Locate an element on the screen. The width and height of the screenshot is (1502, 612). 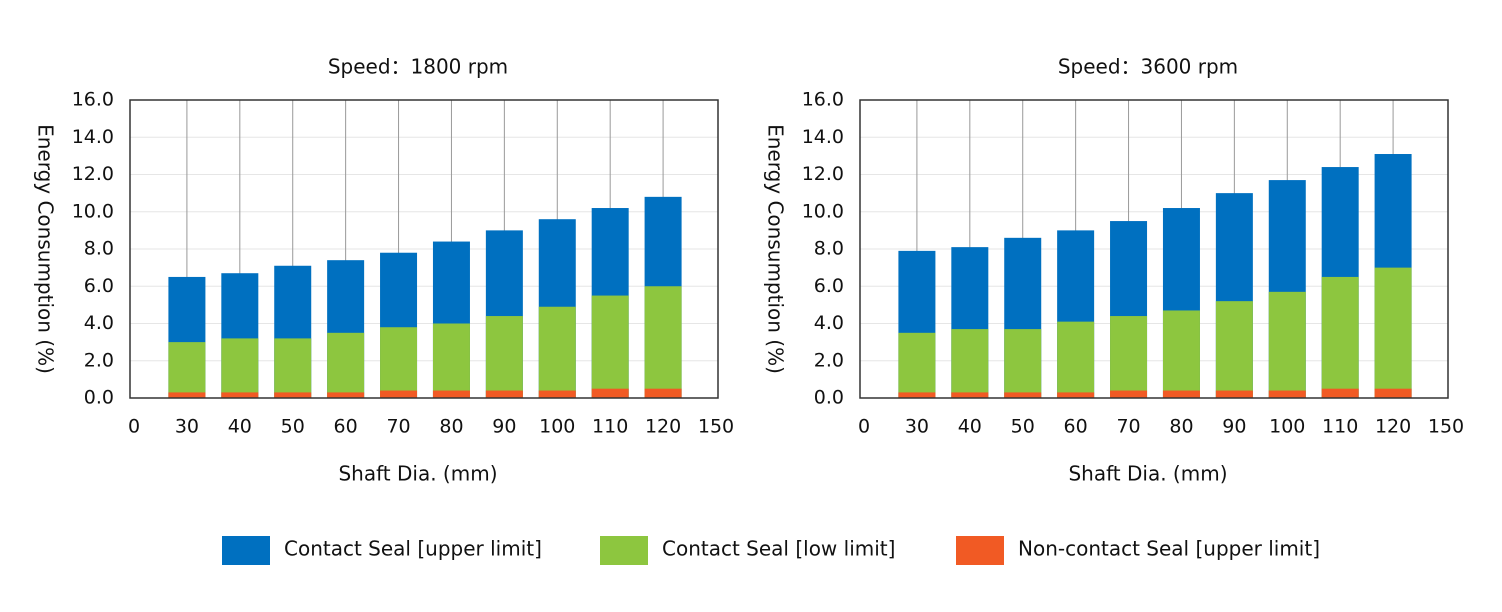
legend-label: Contact Seal [low limit] is located at coordinates (778, 549).